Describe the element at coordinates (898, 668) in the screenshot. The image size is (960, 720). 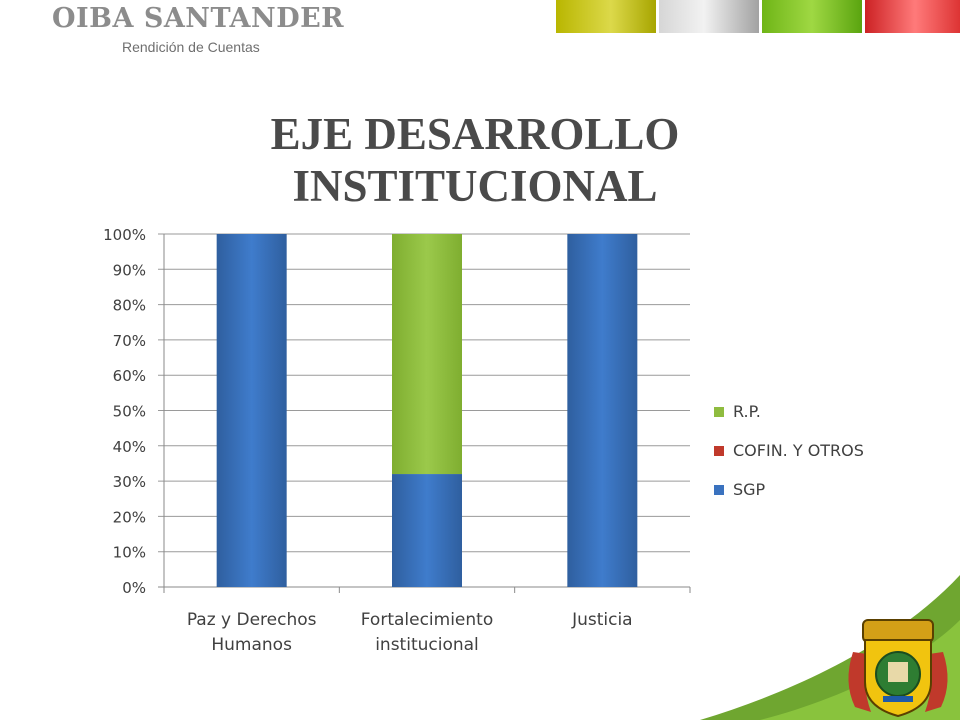
I see `municipal-coat-of-arms-icon` at that location.